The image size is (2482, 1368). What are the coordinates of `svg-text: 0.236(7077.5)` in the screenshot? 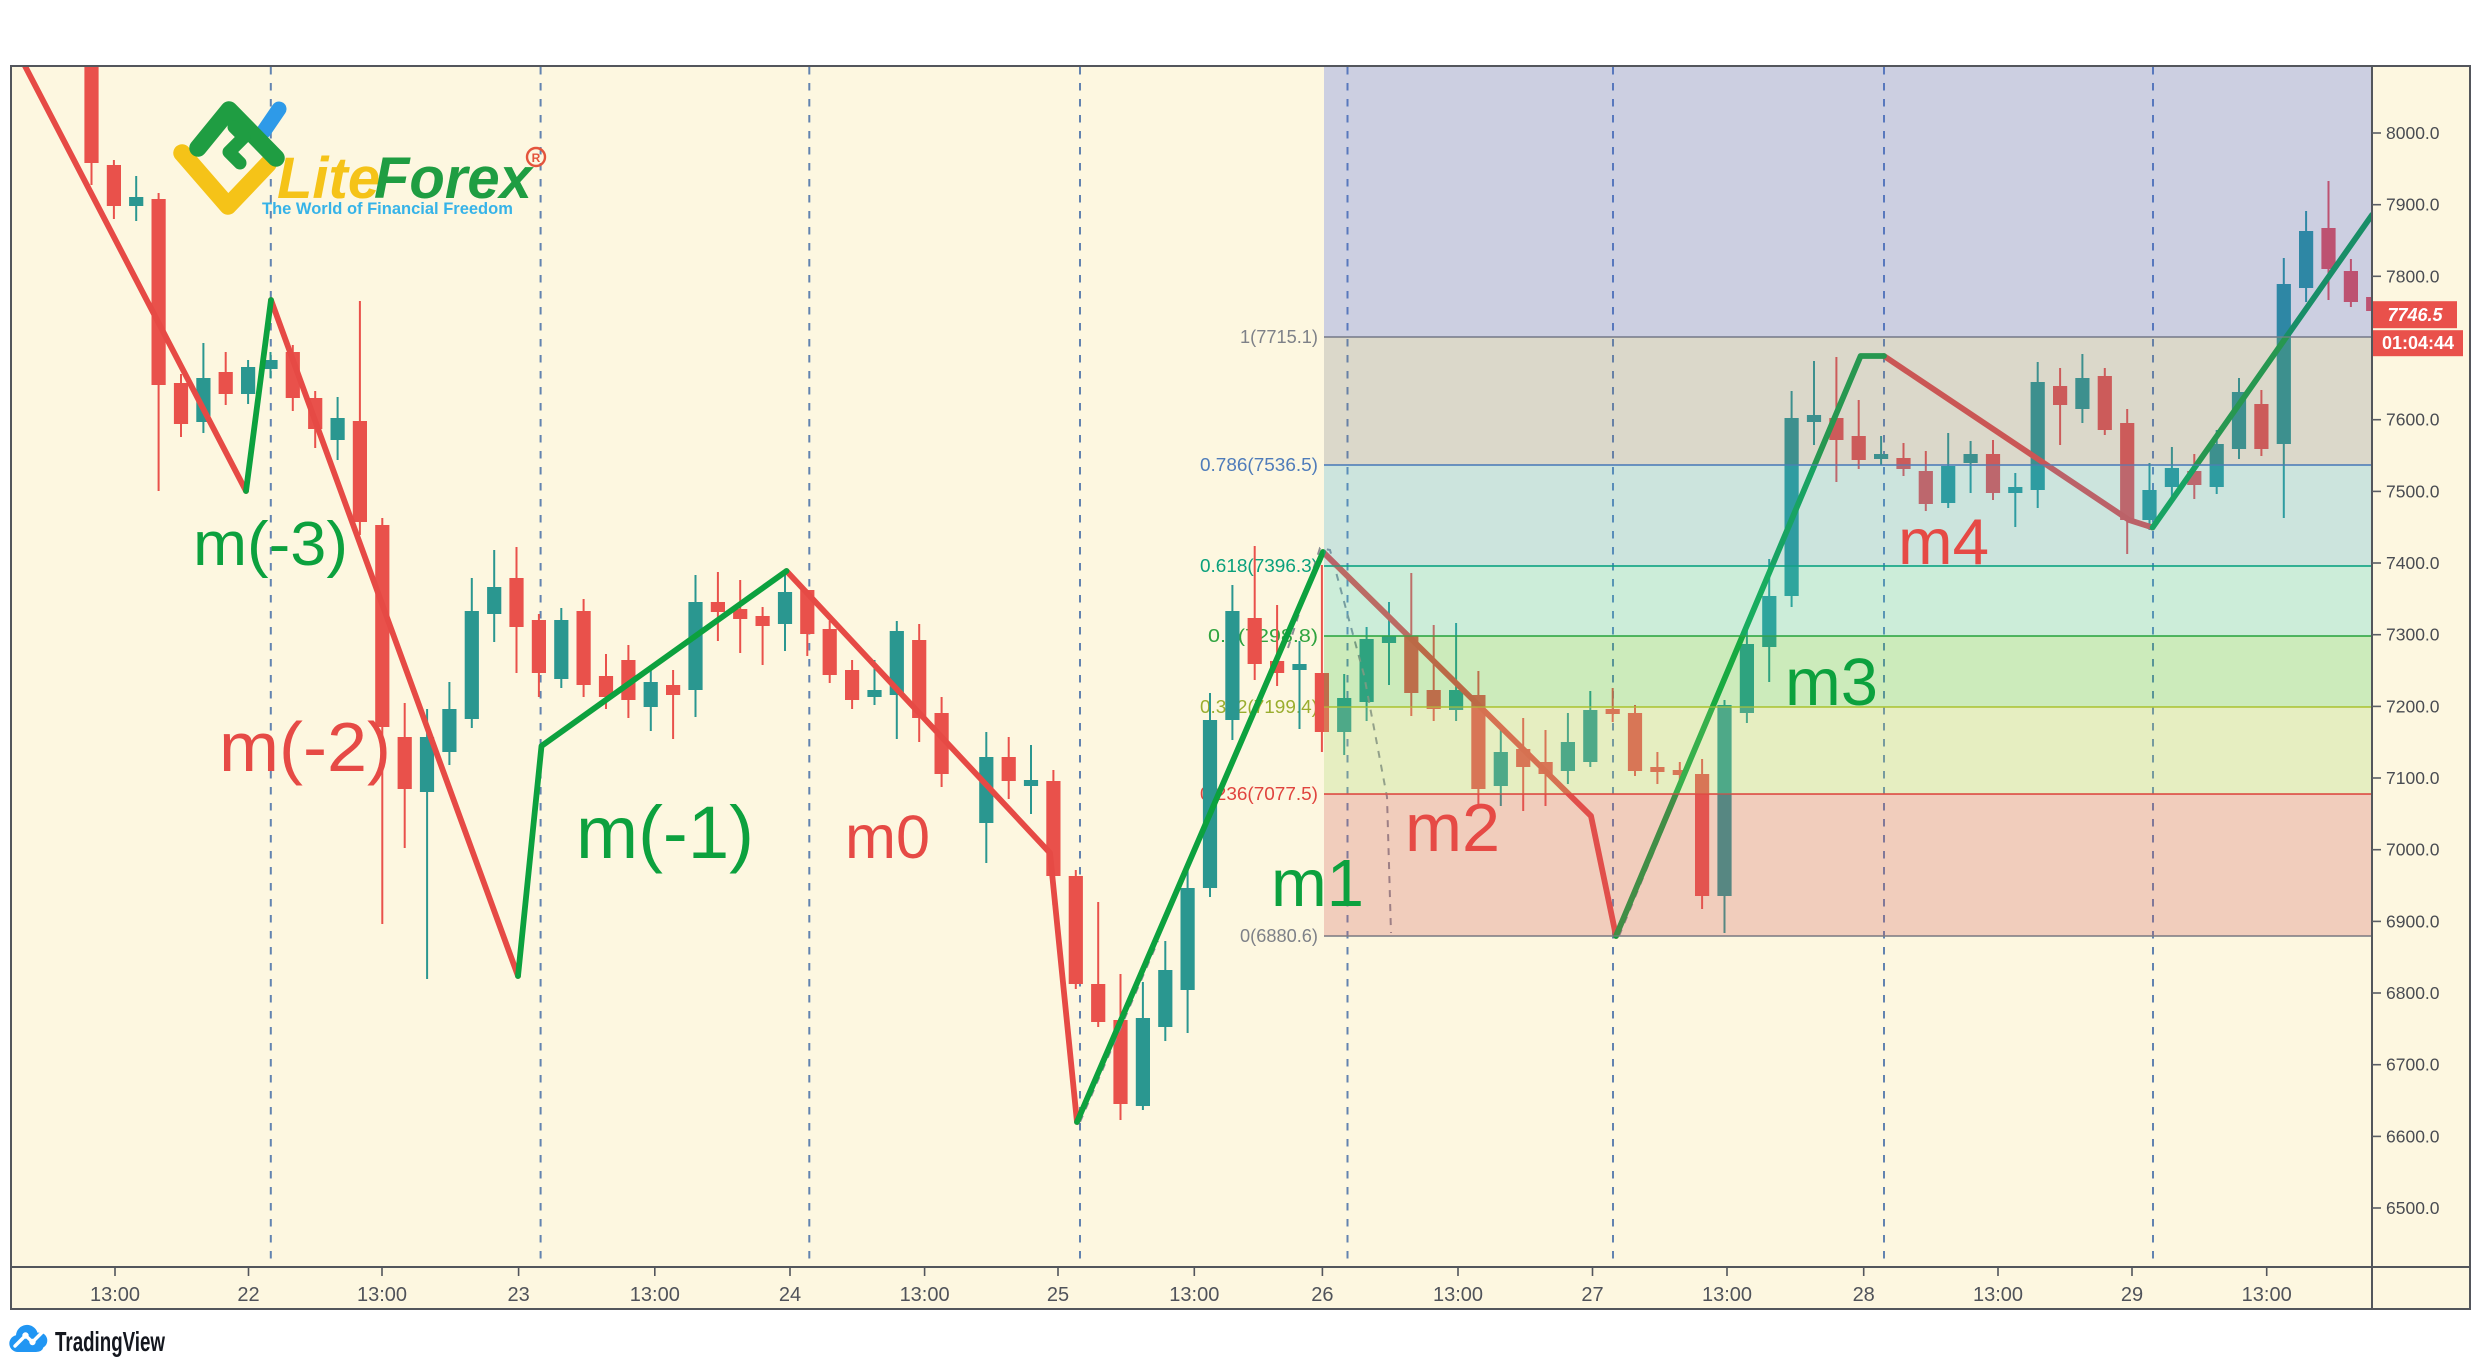 It's located at (1259, 794).